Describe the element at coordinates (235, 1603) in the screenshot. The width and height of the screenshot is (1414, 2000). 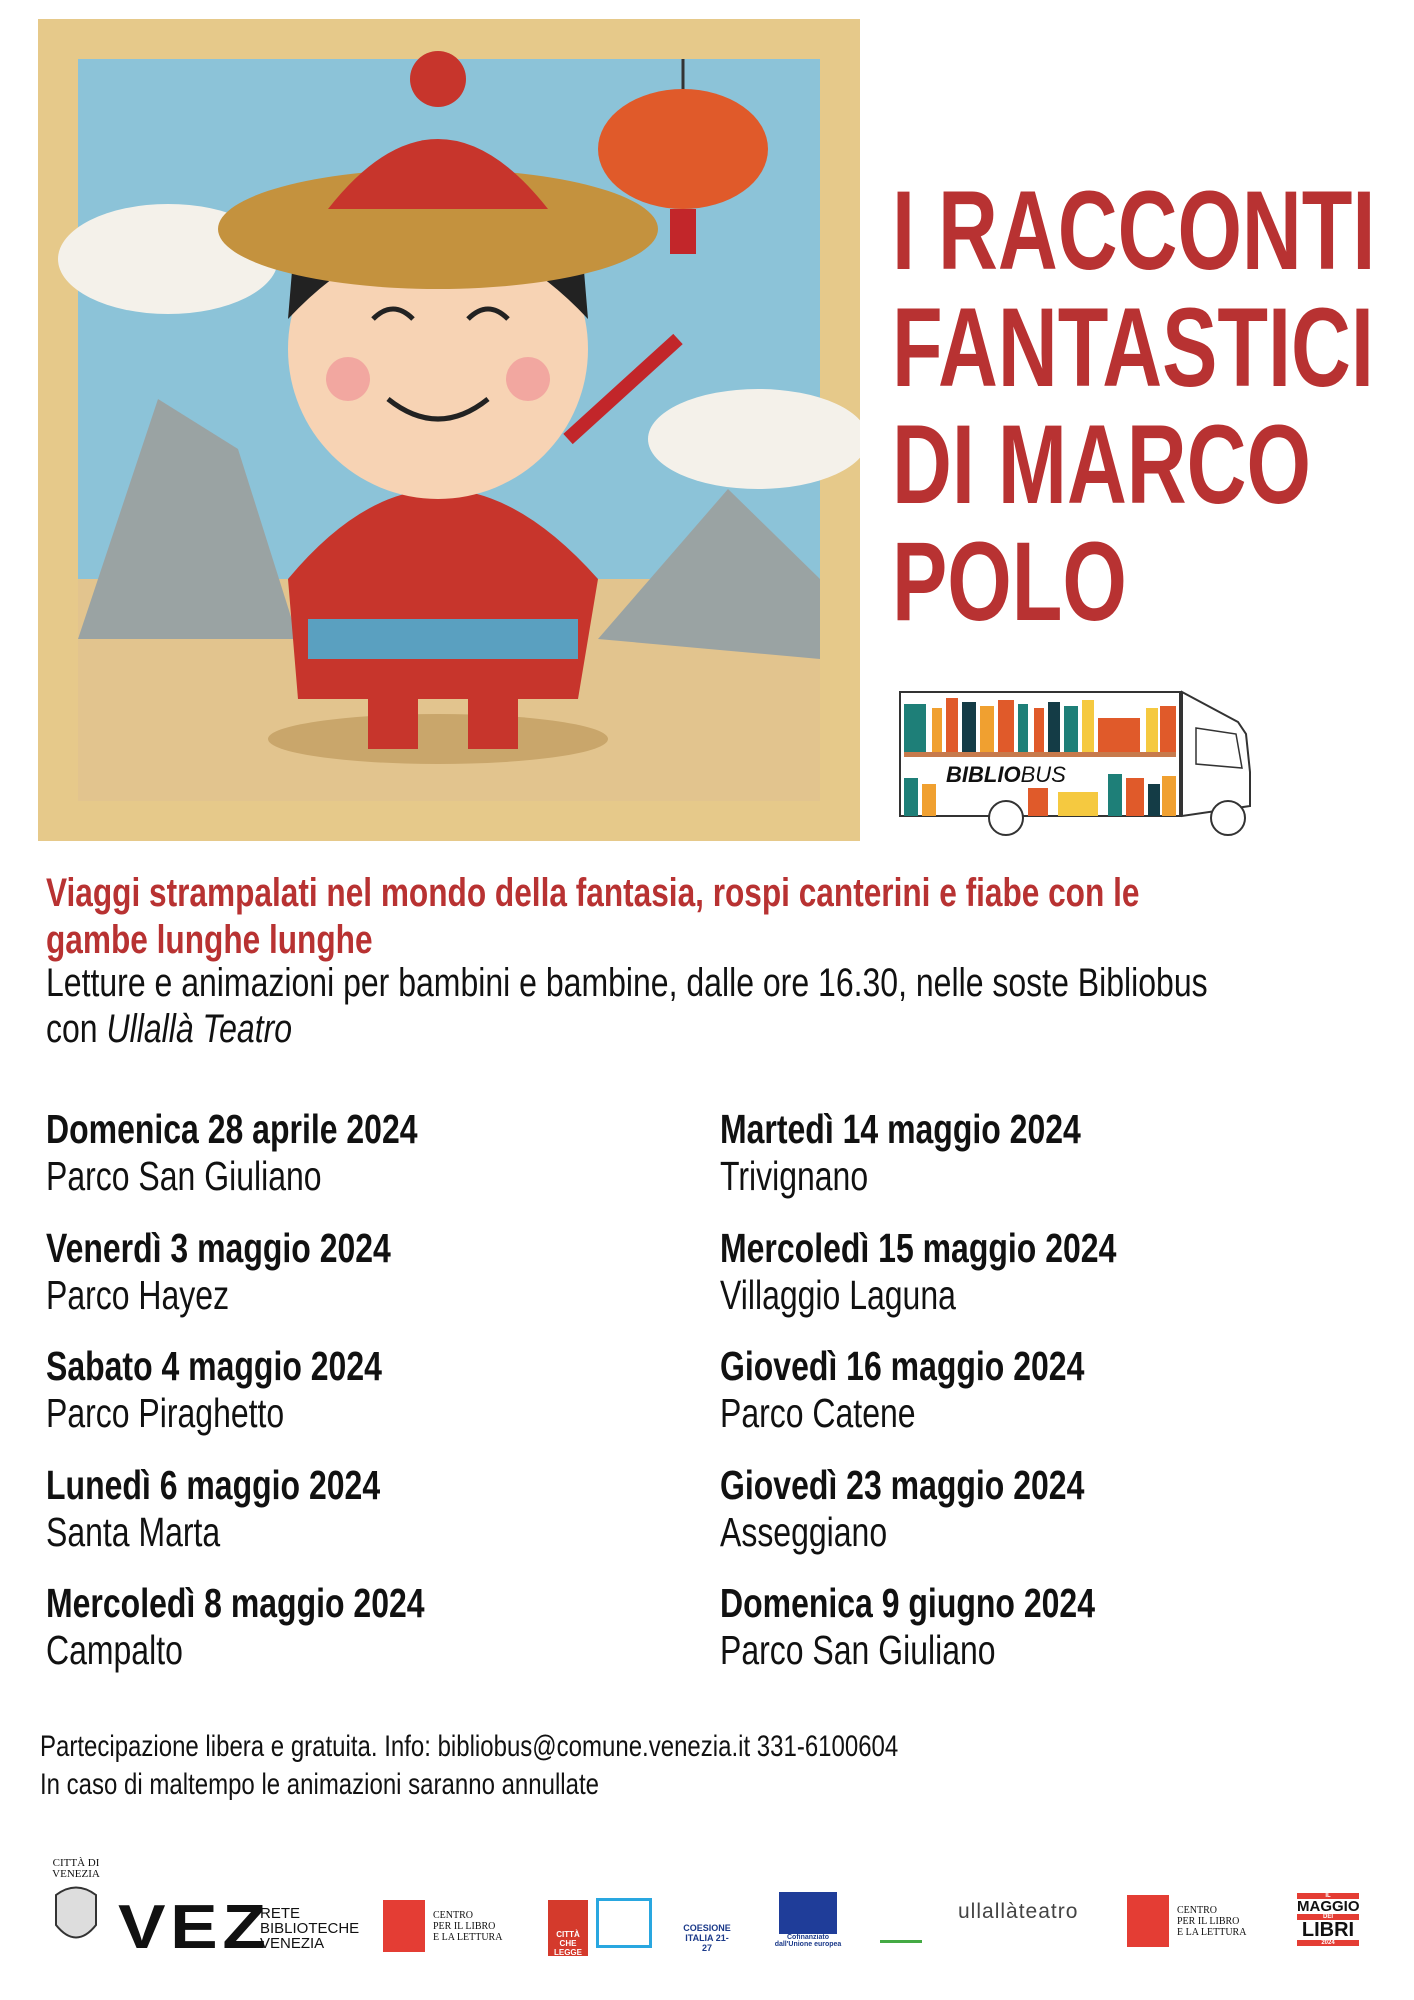
I see `event-date: Mercoledì 8 maggio 2024` at that location.